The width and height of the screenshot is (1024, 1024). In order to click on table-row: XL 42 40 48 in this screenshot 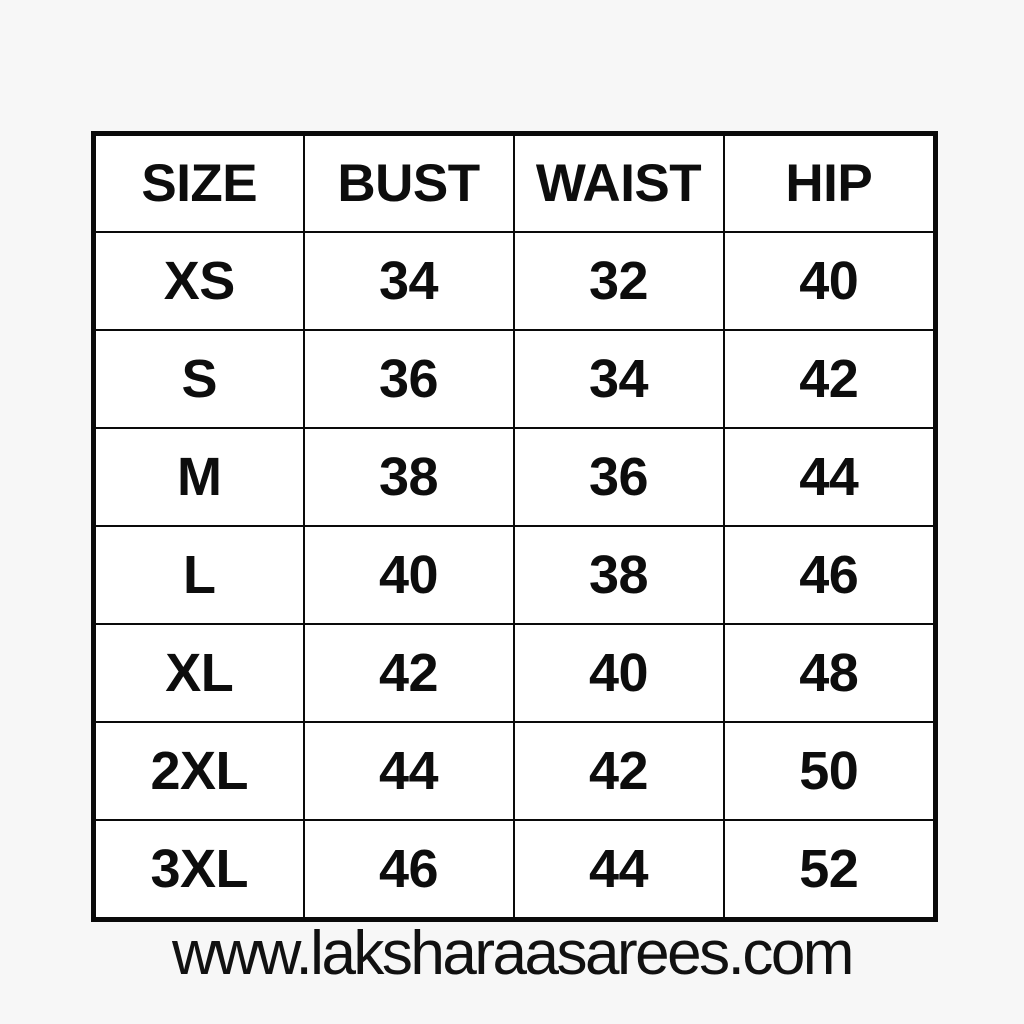, I will do `click(514, 673)`.